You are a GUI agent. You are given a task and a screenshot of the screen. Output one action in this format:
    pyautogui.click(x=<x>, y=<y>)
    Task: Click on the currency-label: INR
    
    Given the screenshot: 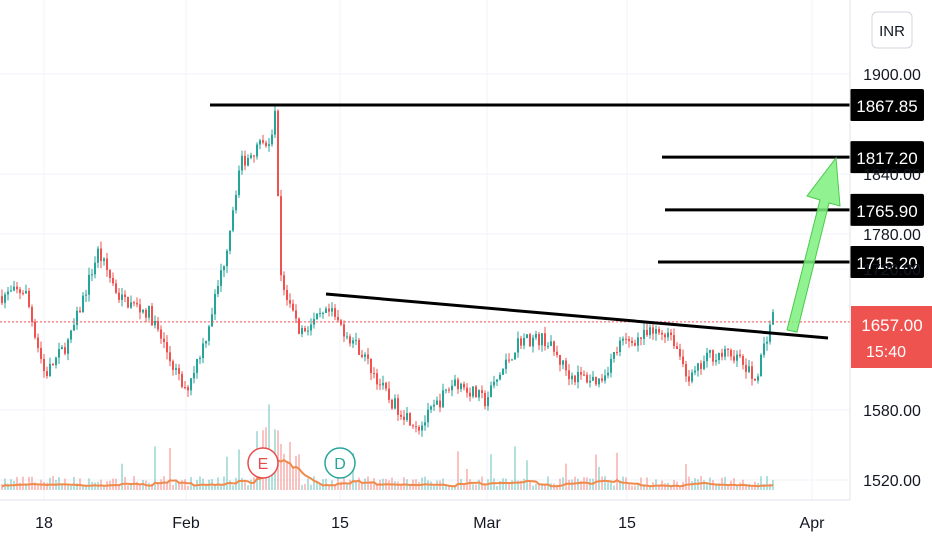 What is the action you would take?
    pyautogui.click(x=892, y=31)
    